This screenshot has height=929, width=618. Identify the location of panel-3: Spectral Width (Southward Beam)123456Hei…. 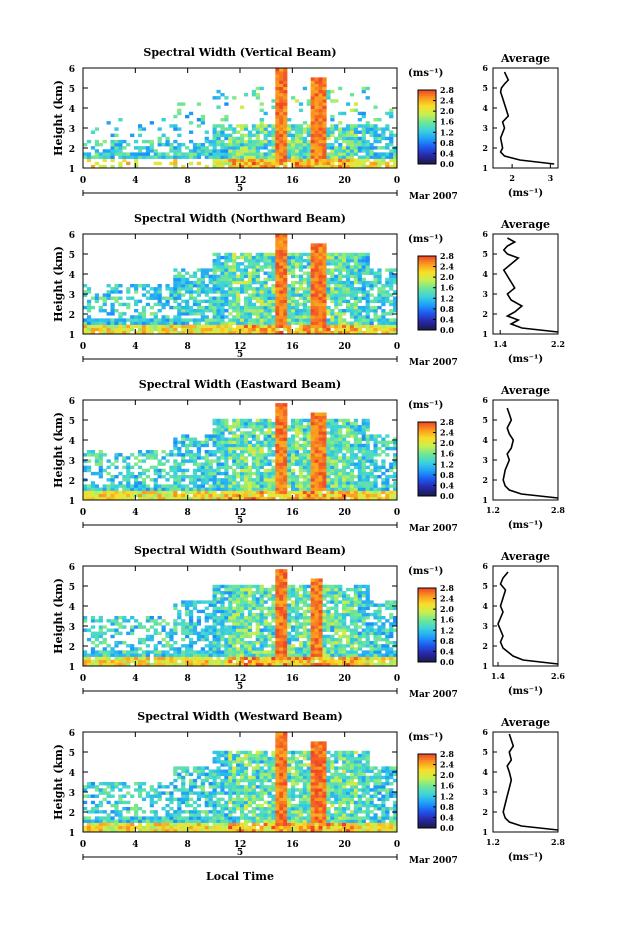
(308, 622).